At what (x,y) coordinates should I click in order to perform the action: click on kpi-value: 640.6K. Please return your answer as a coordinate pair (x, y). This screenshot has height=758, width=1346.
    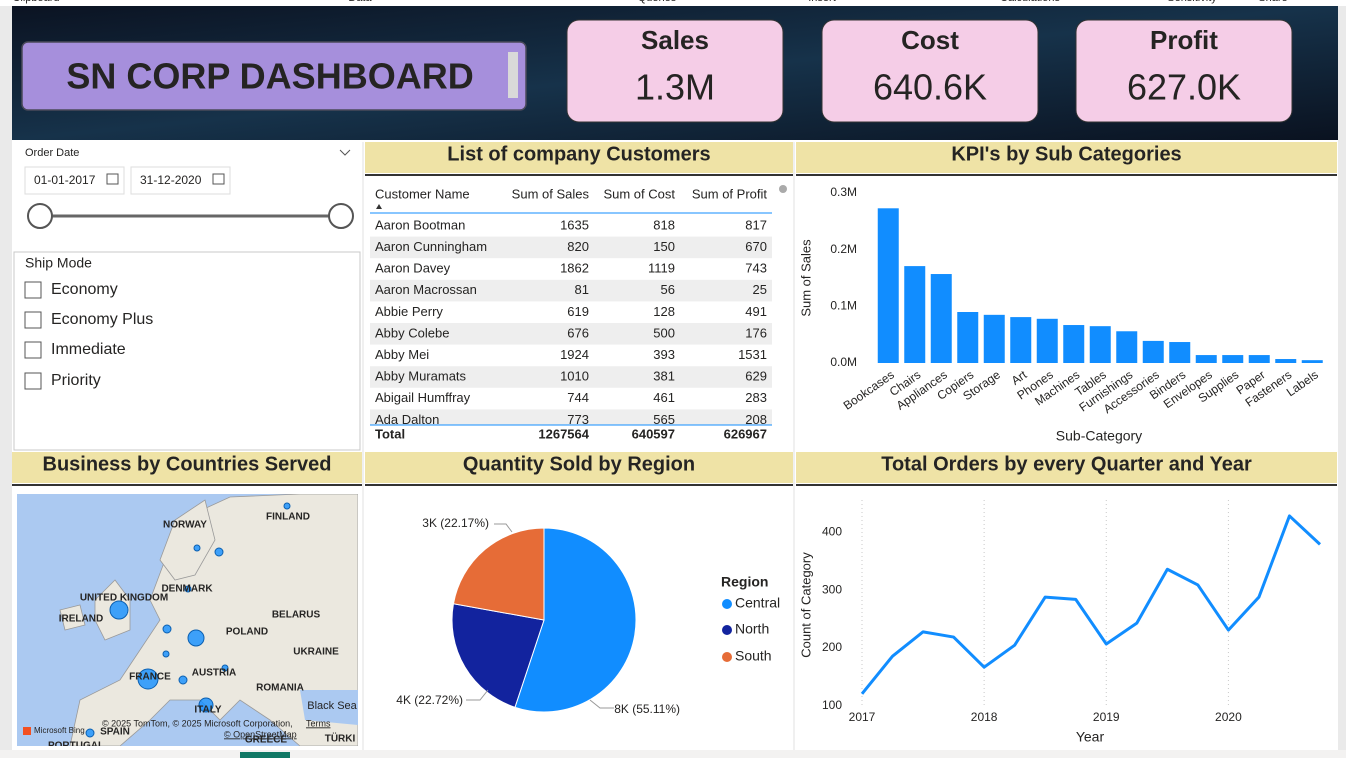
    Looking at the image, I should click on (930, 87).